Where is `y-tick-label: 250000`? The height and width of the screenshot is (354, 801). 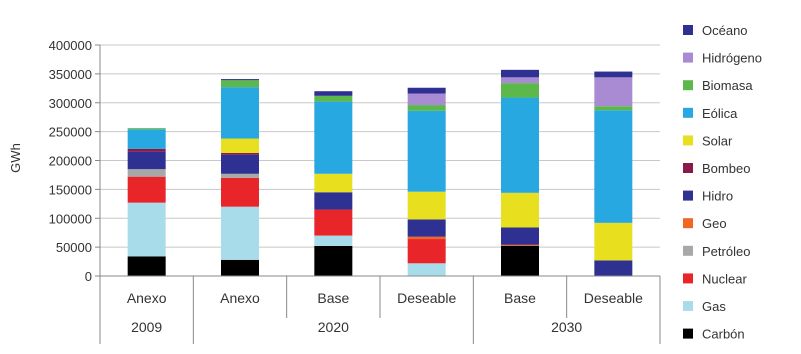 y-tick-label: 250000 is located at coordinates (70, 132).